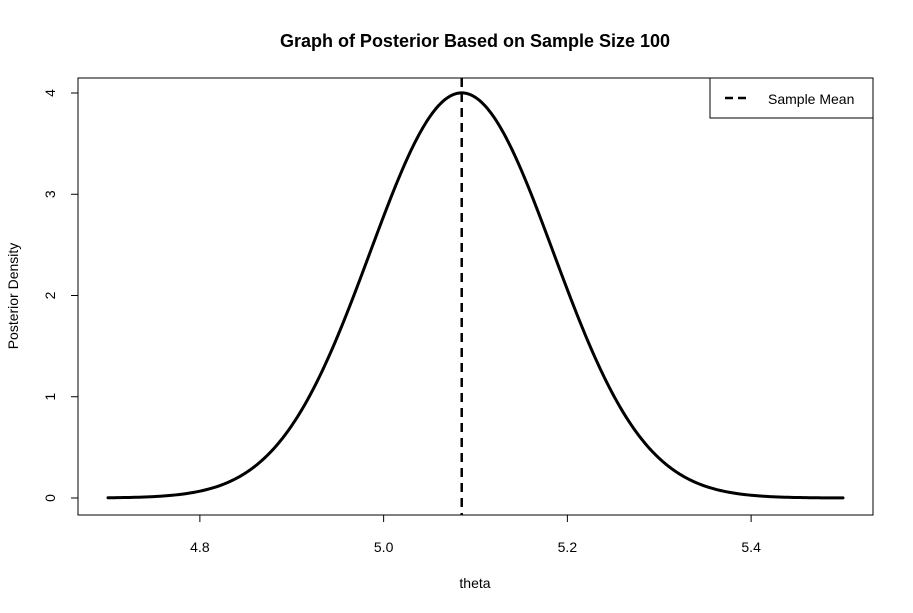 The image size is (913, 613). Describe the element at coordinates (475, 534) in the screenshot. I see `x-axis: 4.8 5.0 5.2 5.4` at that location.